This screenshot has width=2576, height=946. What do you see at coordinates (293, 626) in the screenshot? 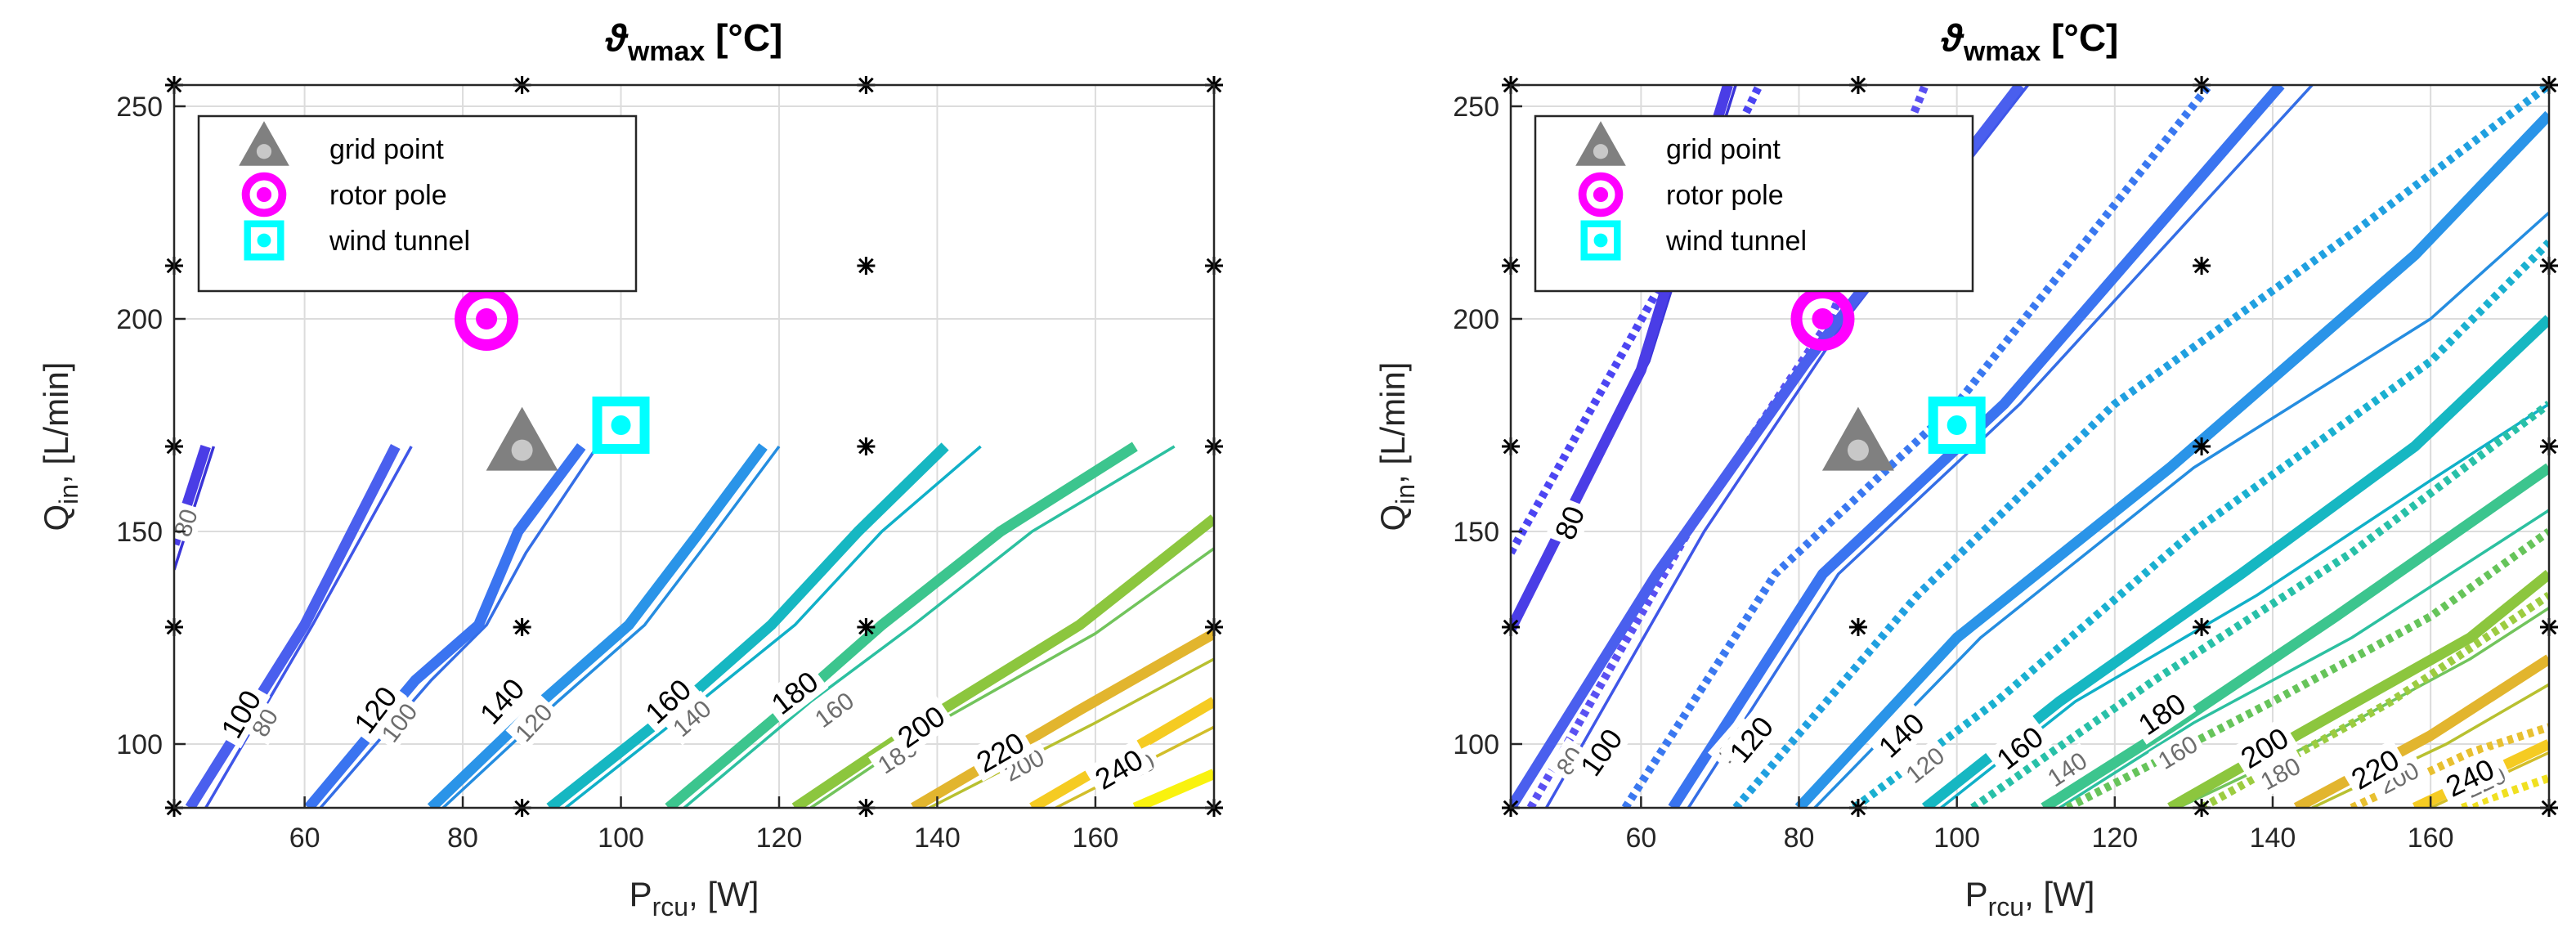
I see `contour-line-100-thick` at bounding box center [293, 626].